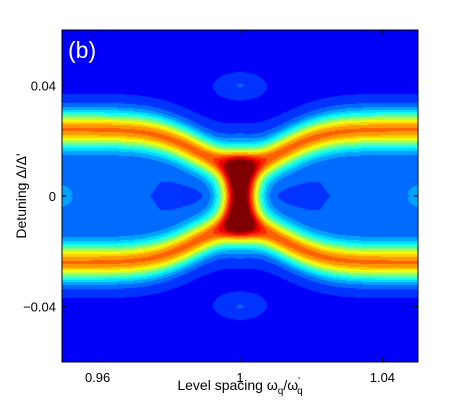 The image size is (463, 409). I want to click on y-tick-label: 0.04, so click(43, 85).